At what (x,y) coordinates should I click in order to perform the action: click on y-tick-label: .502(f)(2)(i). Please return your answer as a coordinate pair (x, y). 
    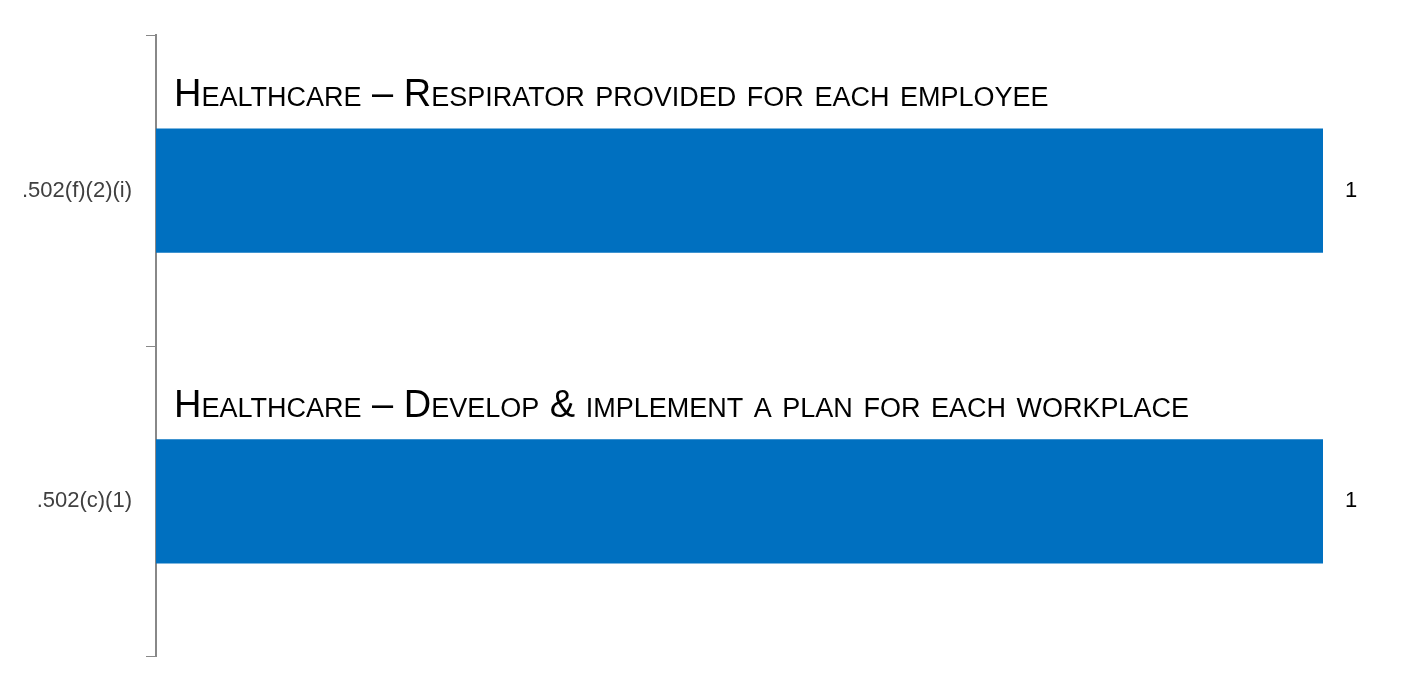
    Looking at the image, I should click on (77, 189).